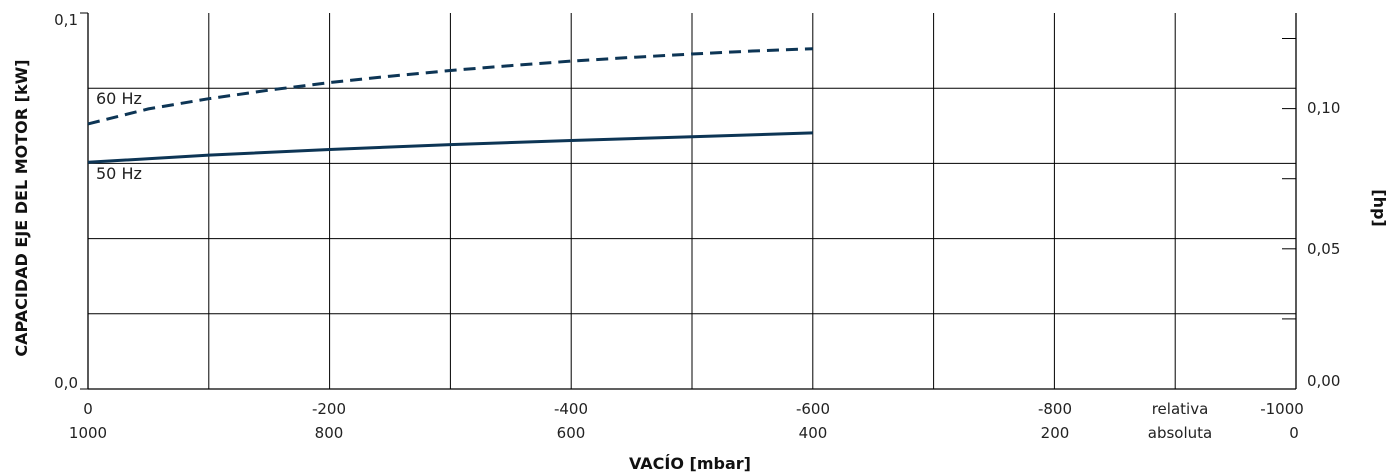 The width and height of the screenshot is (1396, 475). I want to click on x-axis-title: VACÍO [mbar], so click(690, 463).